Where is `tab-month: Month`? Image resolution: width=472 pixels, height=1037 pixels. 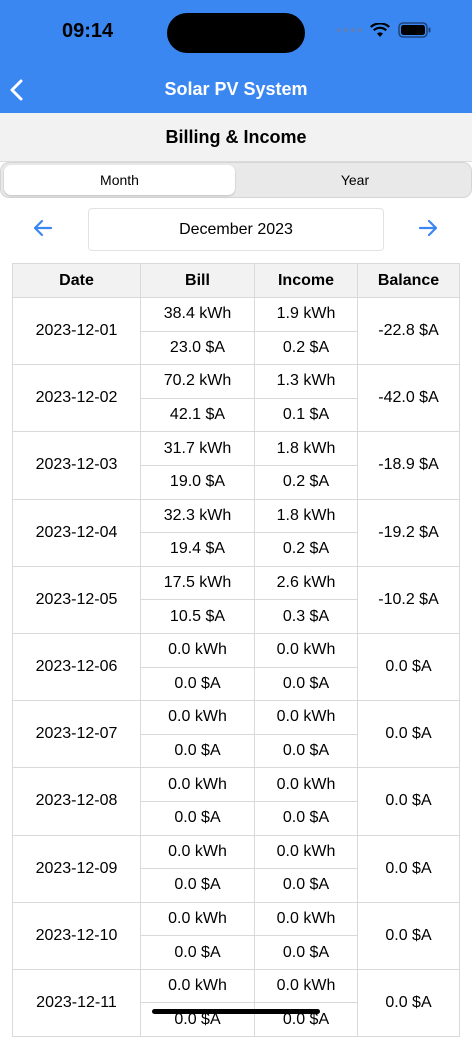 tab-month: Month is located at coordinates (119, 180).